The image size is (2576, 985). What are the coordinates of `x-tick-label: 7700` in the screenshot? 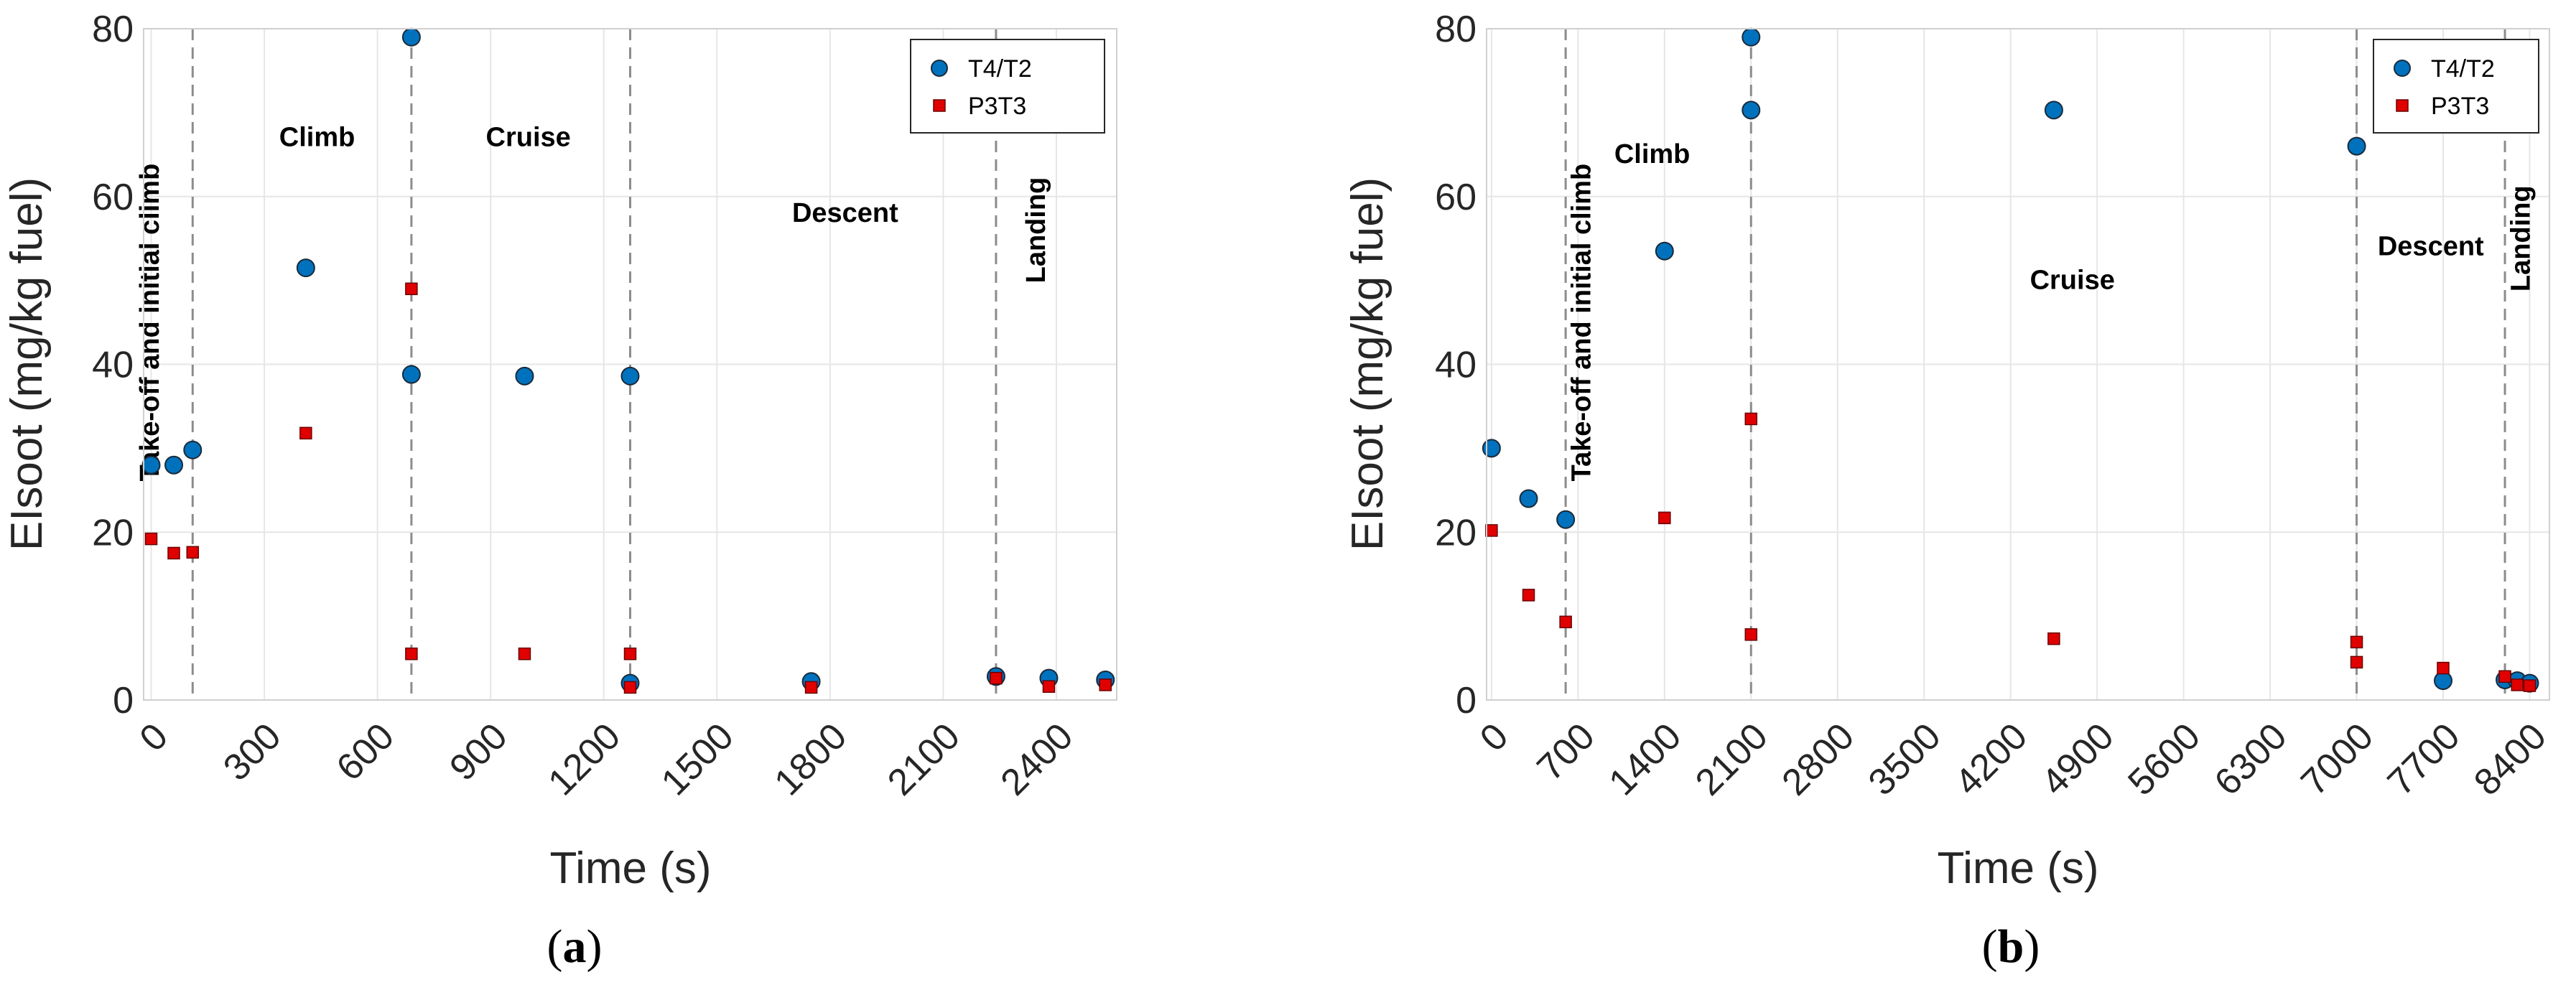 It's located at (2424, 759).